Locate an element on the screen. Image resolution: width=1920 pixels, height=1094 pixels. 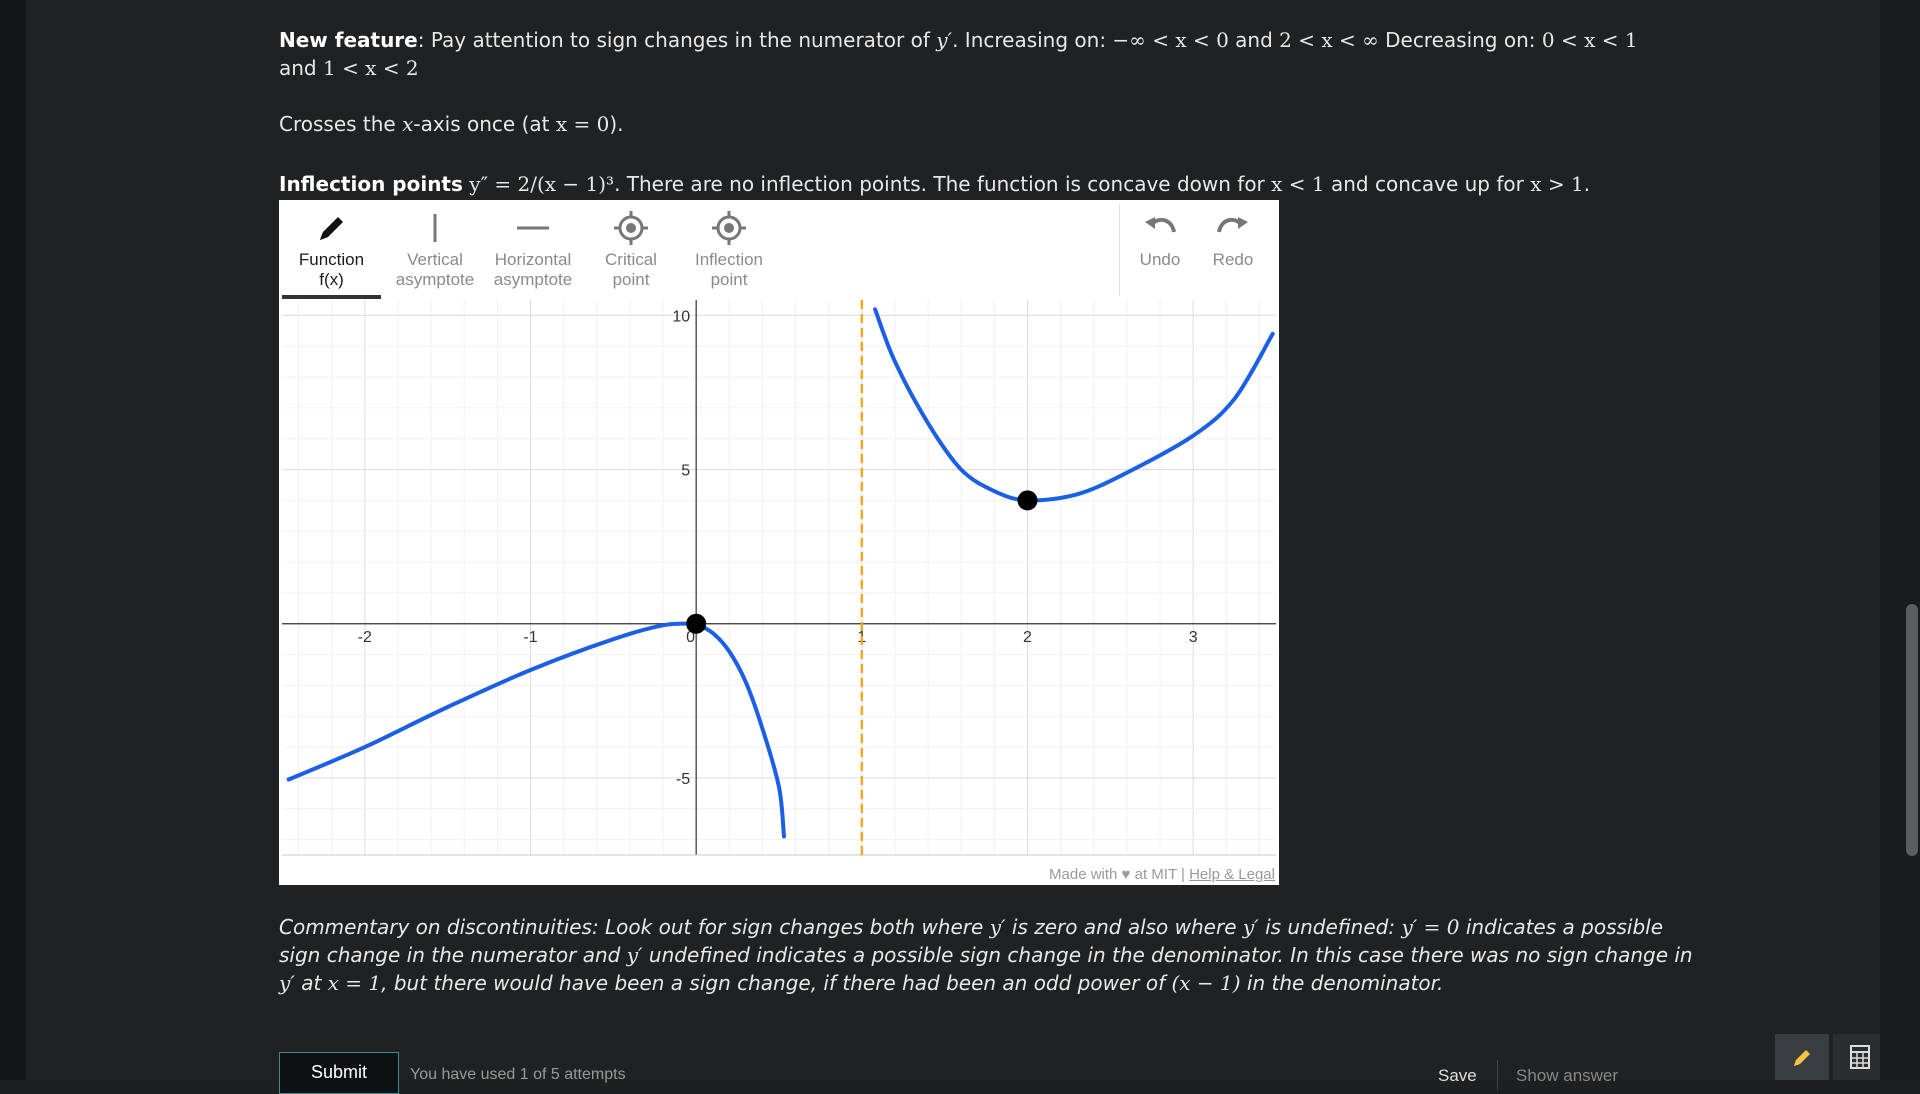
save-button: Save is located at coordinates (1457, 1075).